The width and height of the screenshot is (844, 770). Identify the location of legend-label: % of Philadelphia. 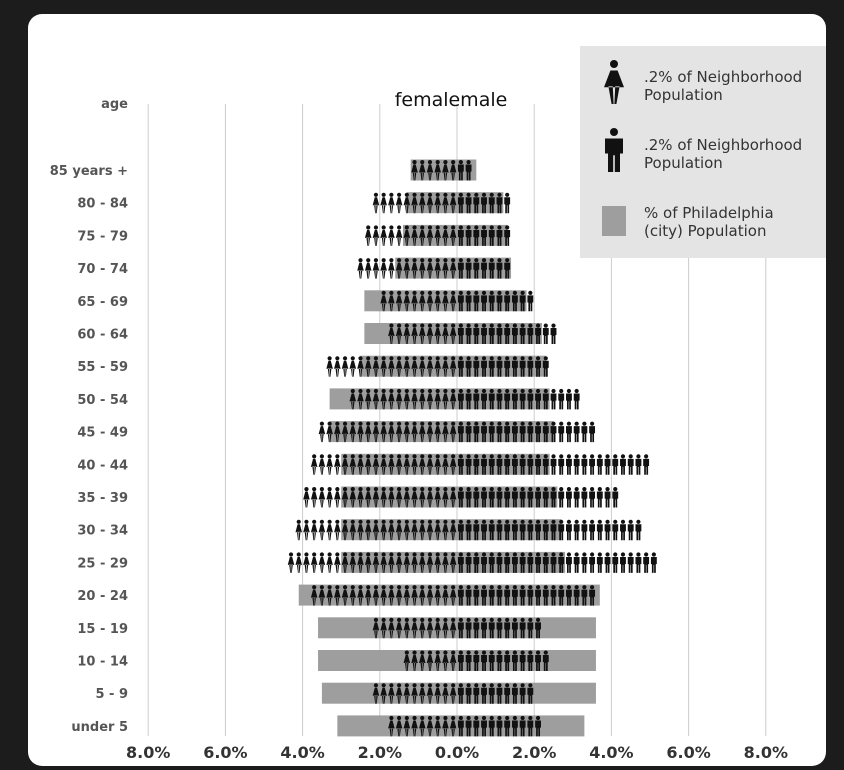
(709, 213).